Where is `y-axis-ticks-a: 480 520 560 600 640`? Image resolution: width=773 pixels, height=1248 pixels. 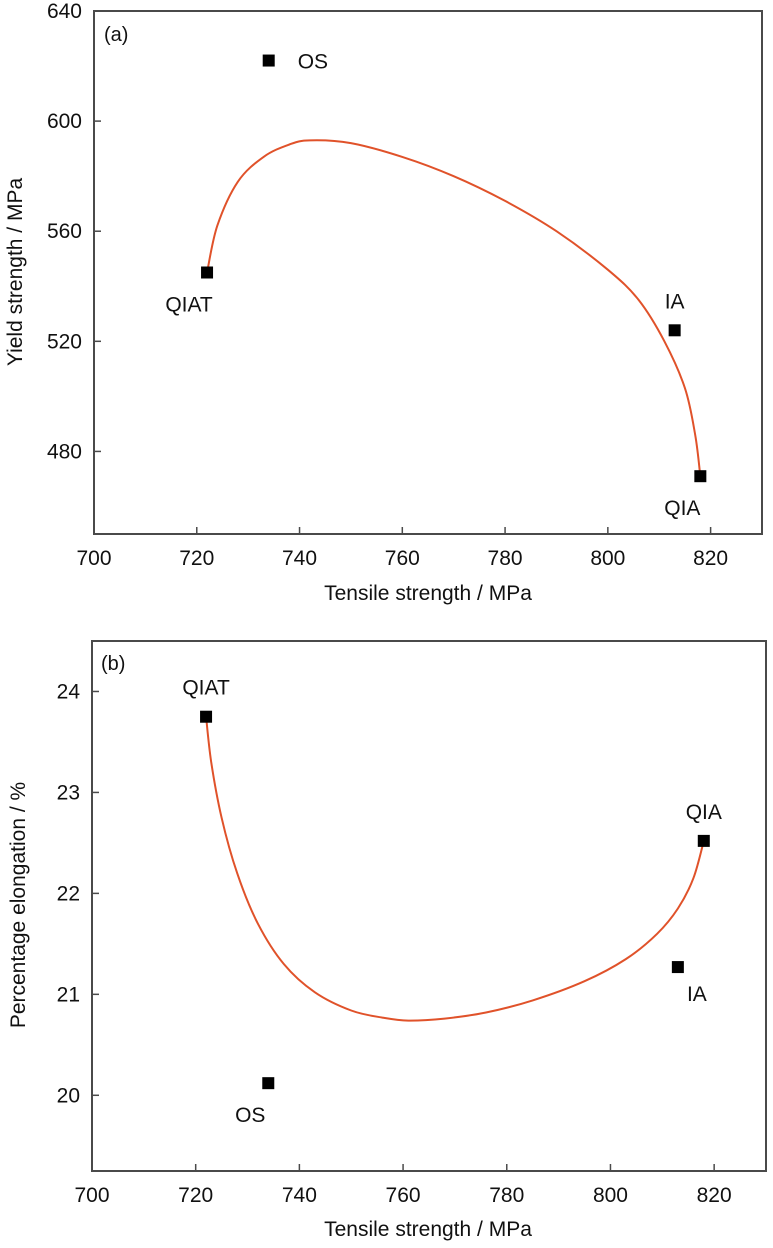
y-axis-ticks-a: 480 520 560 600 640 is located at coordinates (74, 231).